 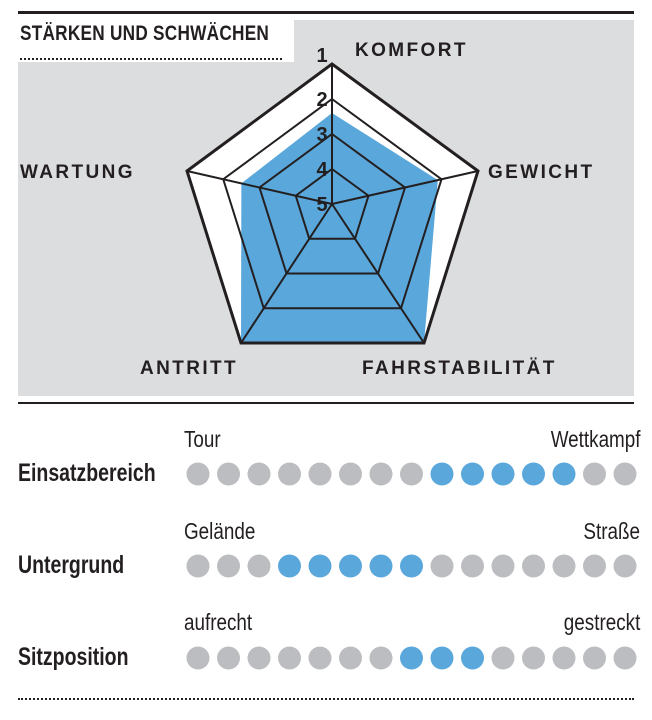 What do you see at coordinates (145, 33) in the screenshot?
I see `section-title: STÄRKEN UND SCHWÄCHEN` at bounding box center [145, 33].